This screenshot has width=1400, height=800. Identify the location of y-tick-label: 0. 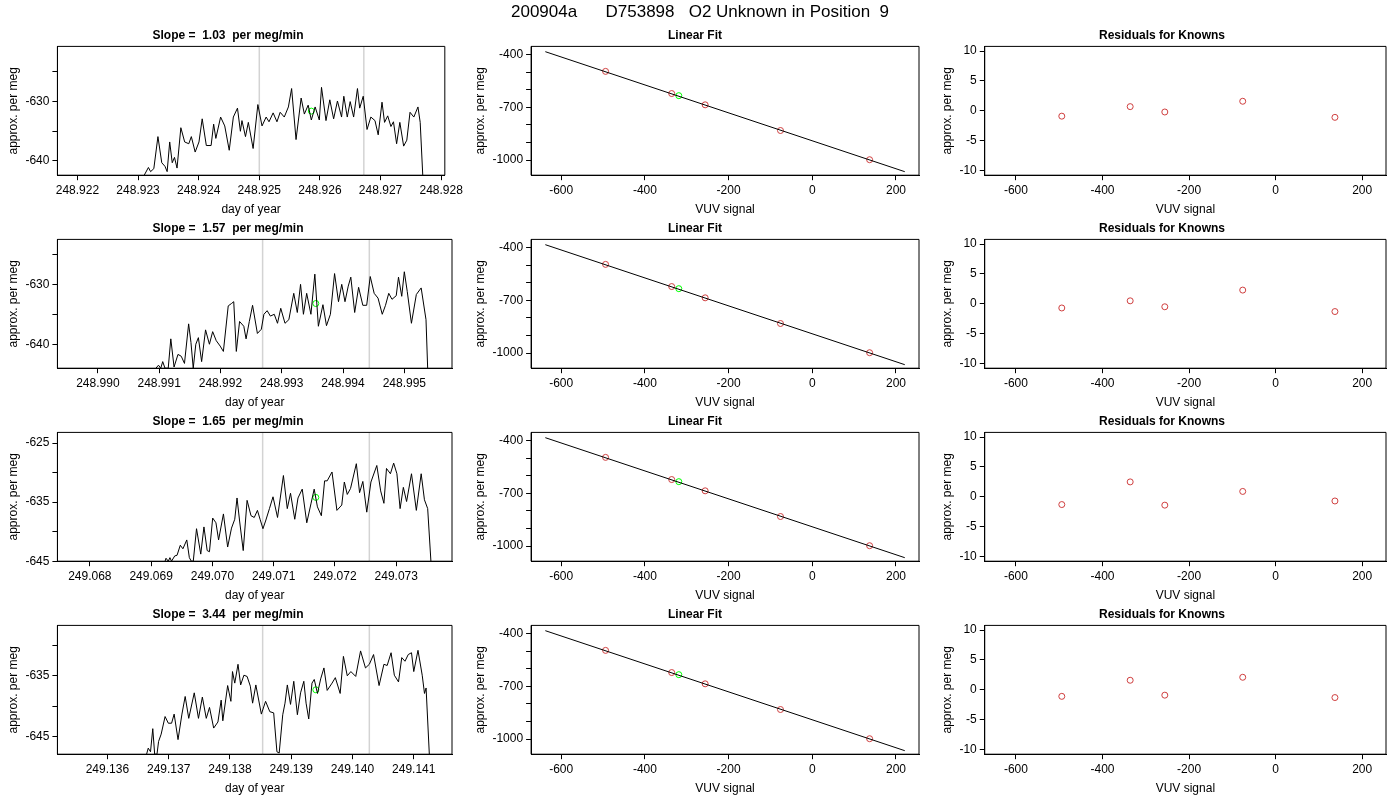
(974, 689).